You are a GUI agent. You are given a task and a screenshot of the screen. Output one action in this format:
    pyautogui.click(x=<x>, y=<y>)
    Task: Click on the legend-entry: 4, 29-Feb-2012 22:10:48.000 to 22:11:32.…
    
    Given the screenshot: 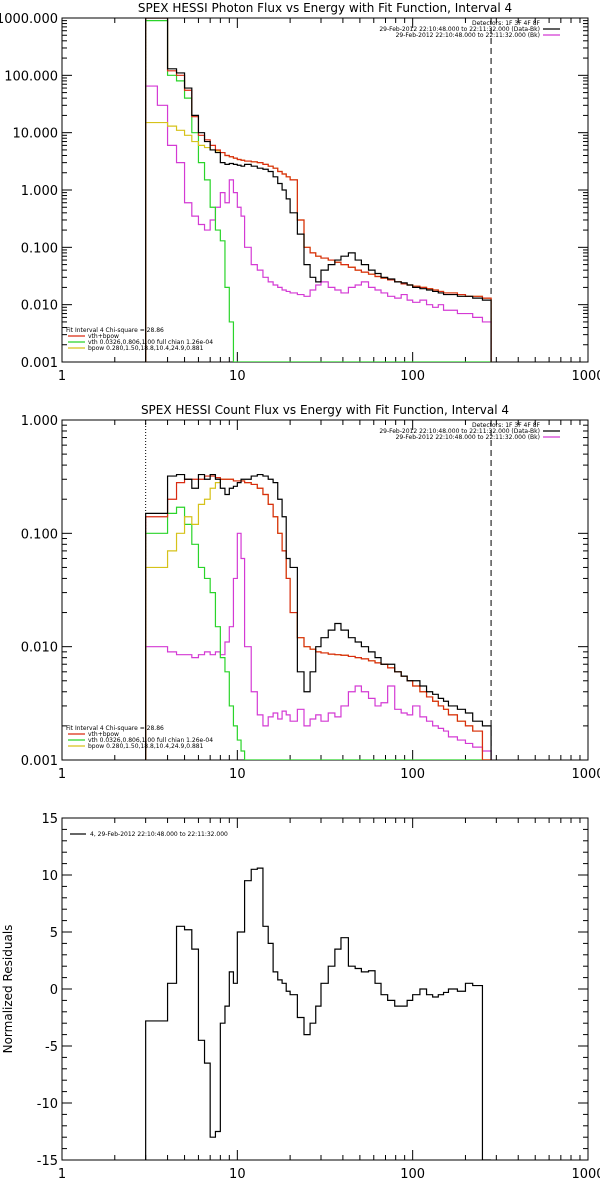 What is the action you would take?
    pyautogui.click(x=159, y=834)
    